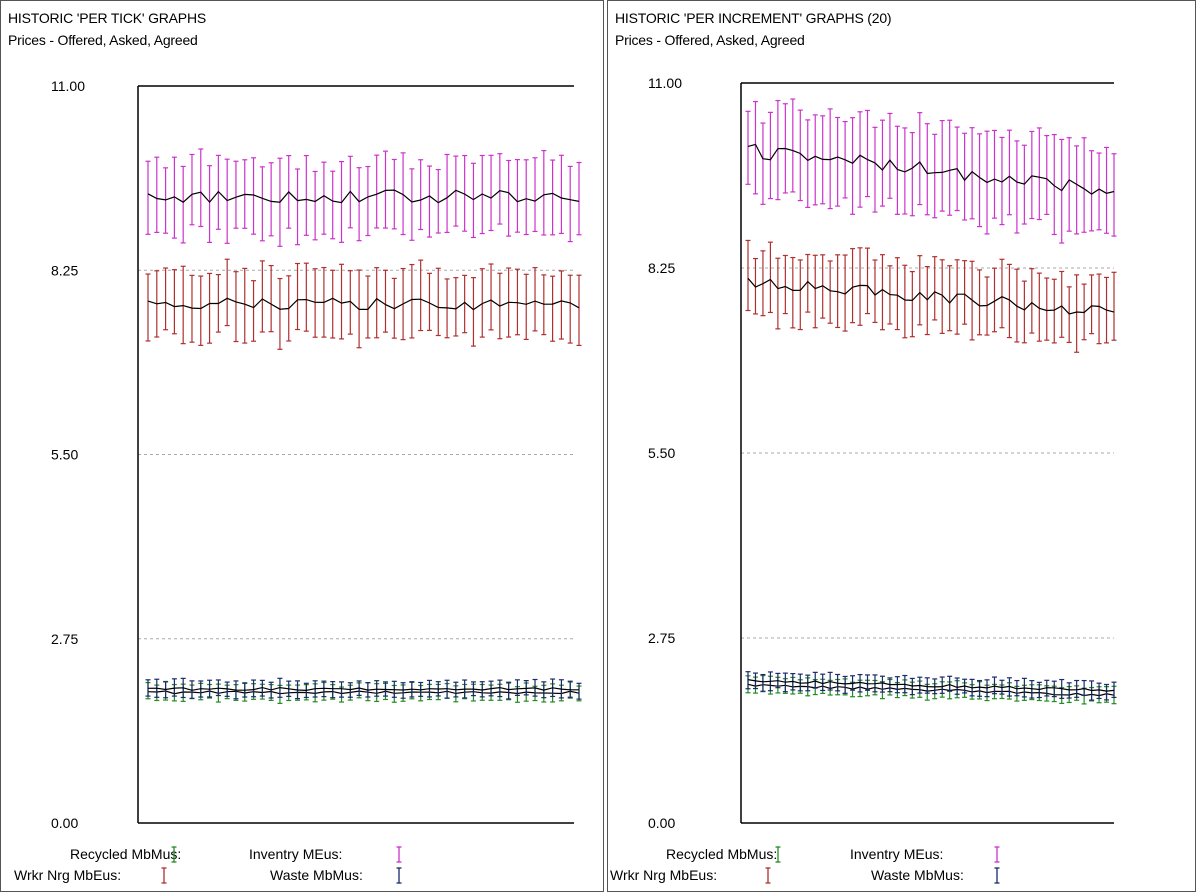 This screenshot has height=894, width=1196. I want to click on series-recycled, so click(363, 692).